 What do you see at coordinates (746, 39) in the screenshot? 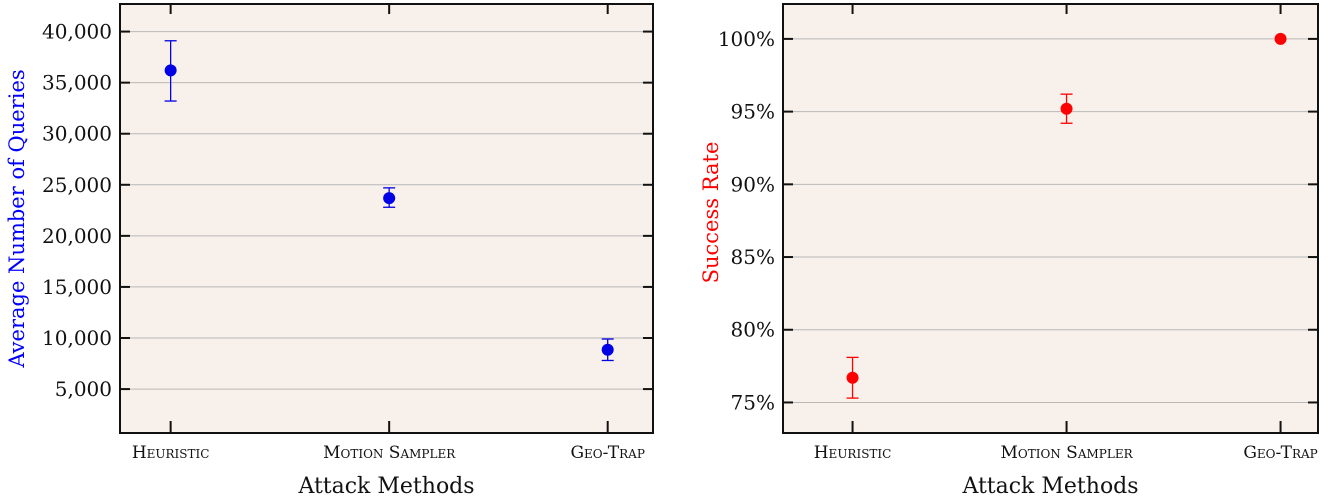
I see `y-tick-label: 100%` at bounding box center [746, 39].